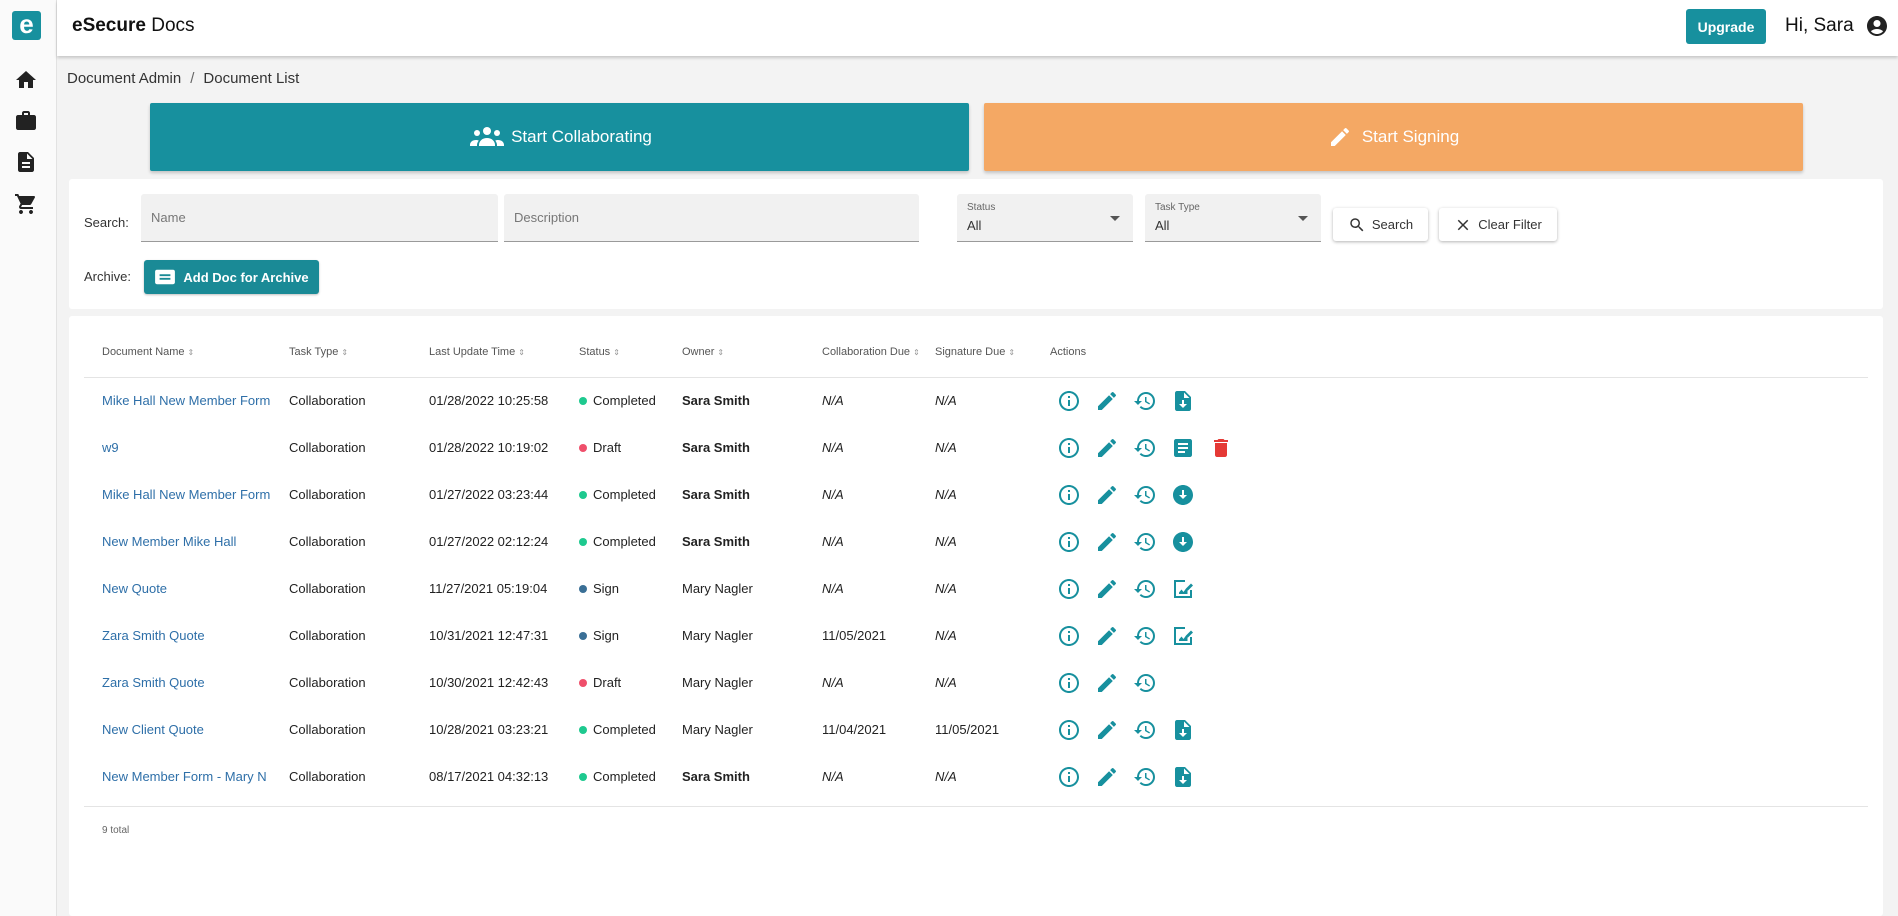  I want to click on folder-icon, so click(165, 277).